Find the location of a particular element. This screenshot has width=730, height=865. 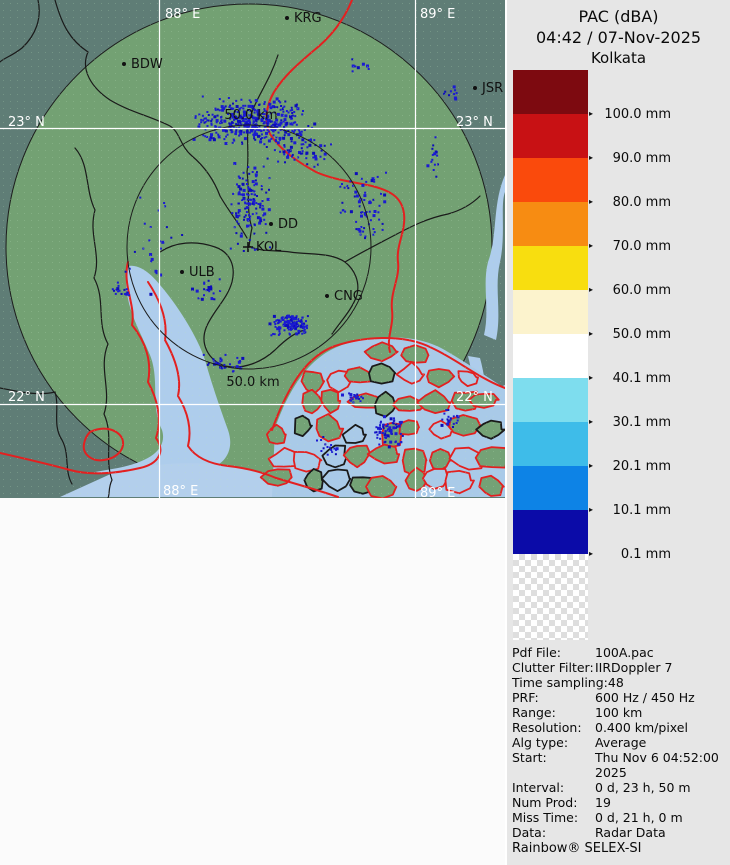

software-brand: Rainbow® SELEX-SI is located at coordinates (577, 848).